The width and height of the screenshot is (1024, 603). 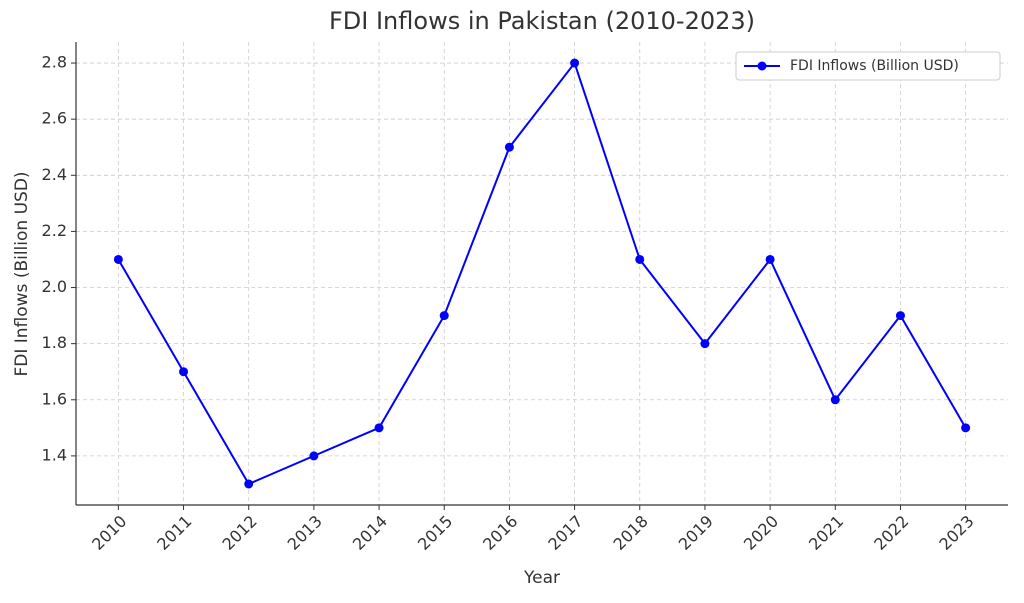 What do you see at coordinates (541, 578) in the screenshot?
I see `x-axis-label: Year` at bounding box center [541, 578].